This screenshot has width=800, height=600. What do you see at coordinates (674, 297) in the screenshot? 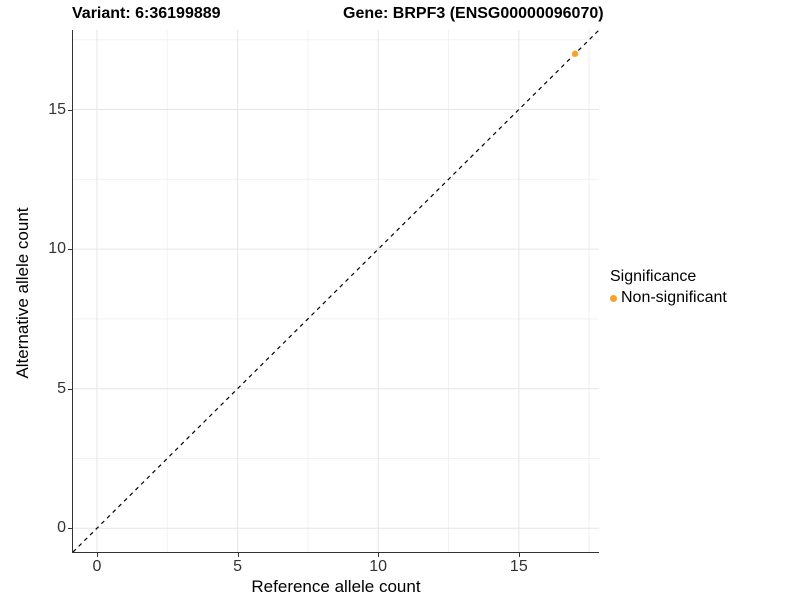
I see `legend-item-label: Non-significant` at bounding box center [674, 297].